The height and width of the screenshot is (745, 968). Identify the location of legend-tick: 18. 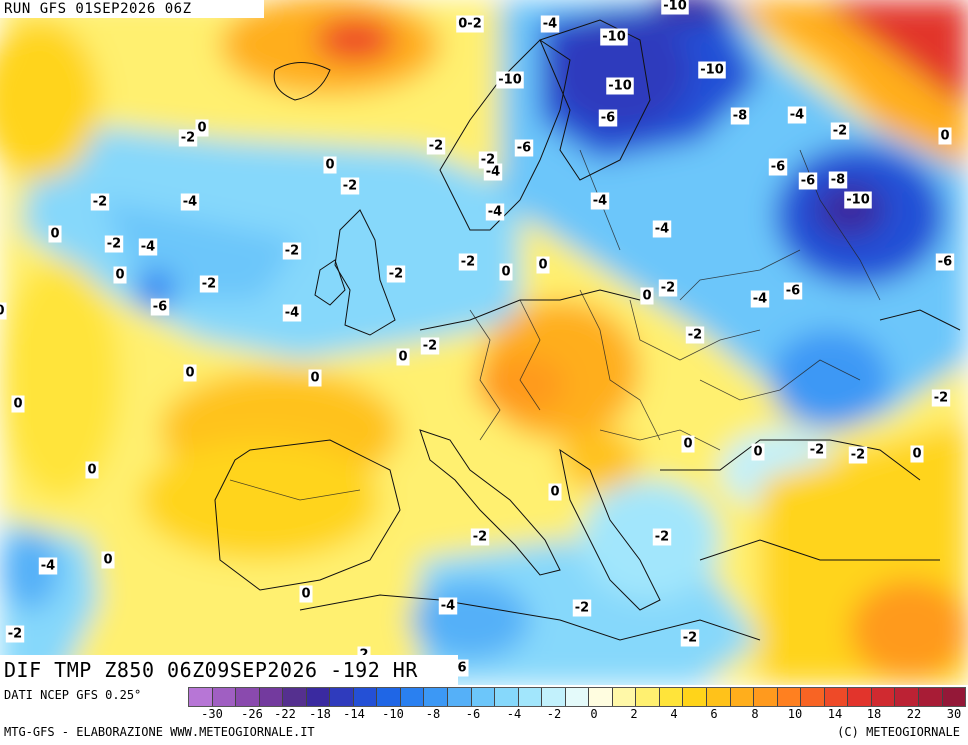
(874, 714).